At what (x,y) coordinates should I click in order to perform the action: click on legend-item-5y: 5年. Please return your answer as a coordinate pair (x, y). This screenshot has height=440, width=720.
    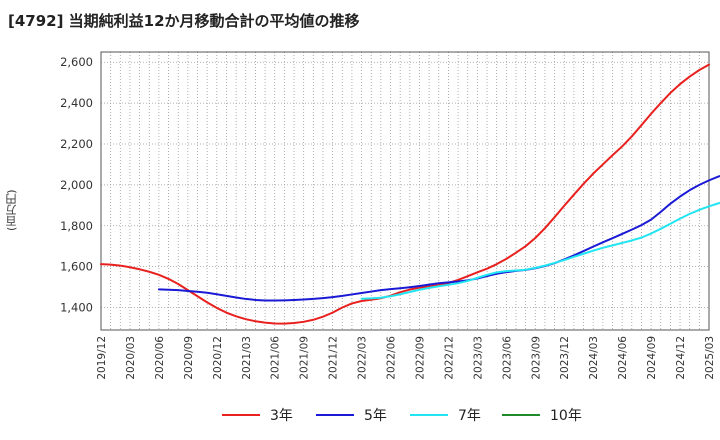
    Looking at the image, I should click on (351, 415).